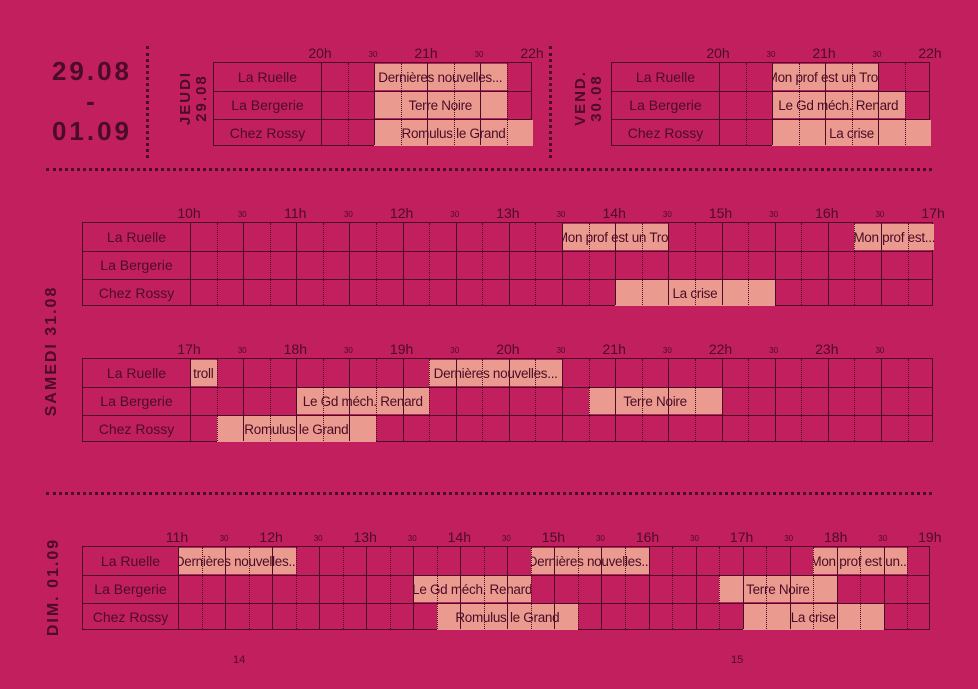 This screenshot has height=689, width=978. What do you see at coordinates (553, 537) in the screenshot?
I see `hour-label: 15h` at bounding box center [553, 537].